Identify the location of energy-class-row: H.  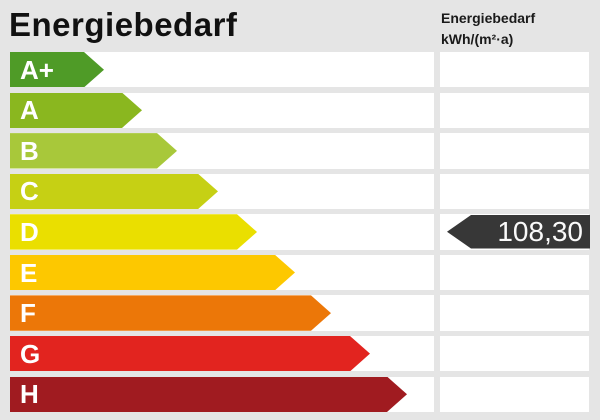
(300, 394).